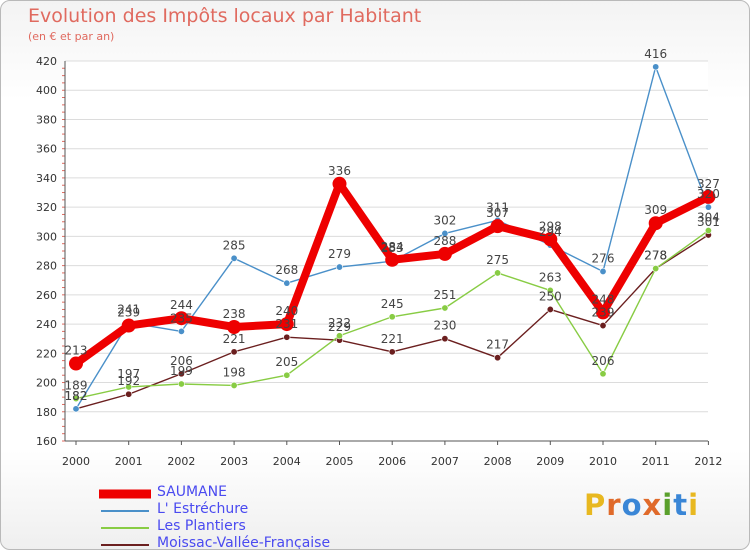 Image resolution: width=750 pixels, height=550 pixels. What do you see at coordinates (201, 526) in the screenshot?
I see `legend-label-plantiers: Les Plantiers` at bounding box center [201, 526].